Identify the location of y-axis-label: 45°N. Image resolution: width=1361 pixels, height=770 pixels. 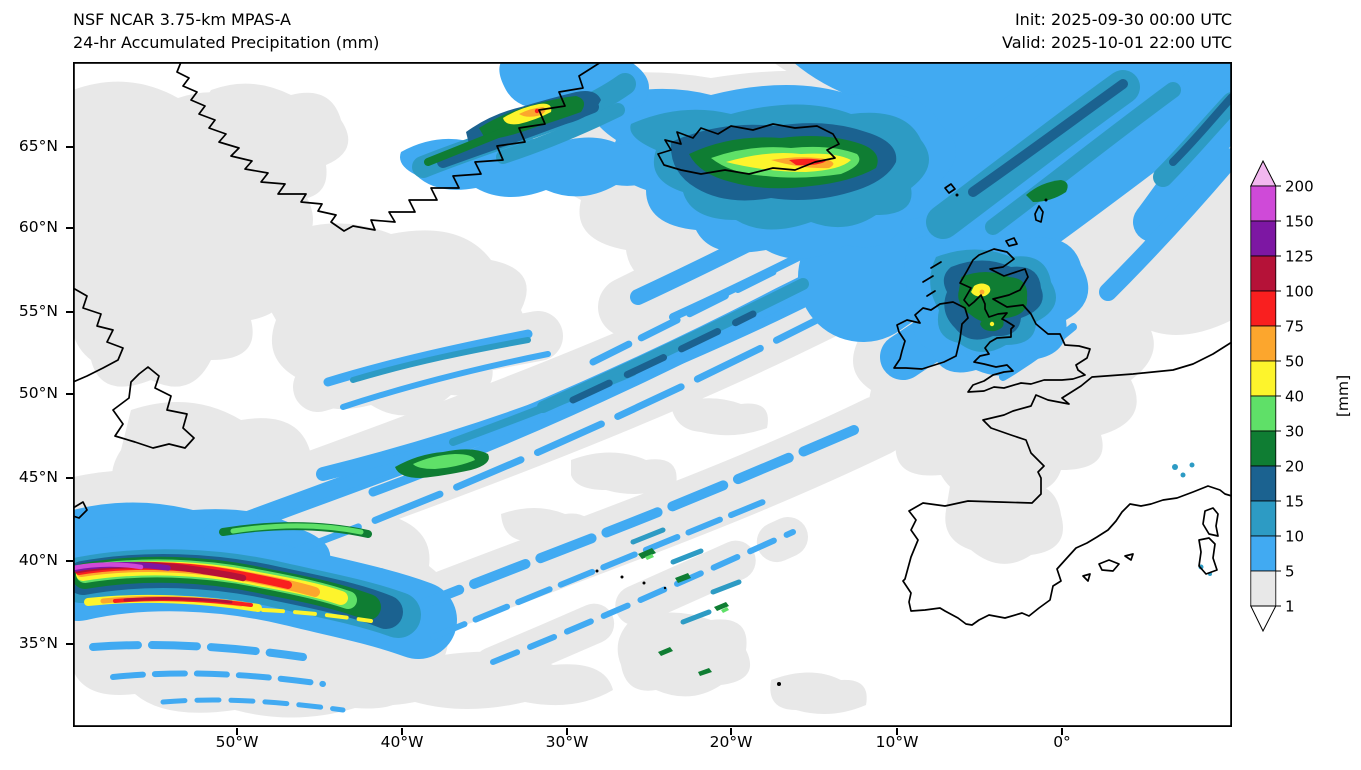
(38, 477).